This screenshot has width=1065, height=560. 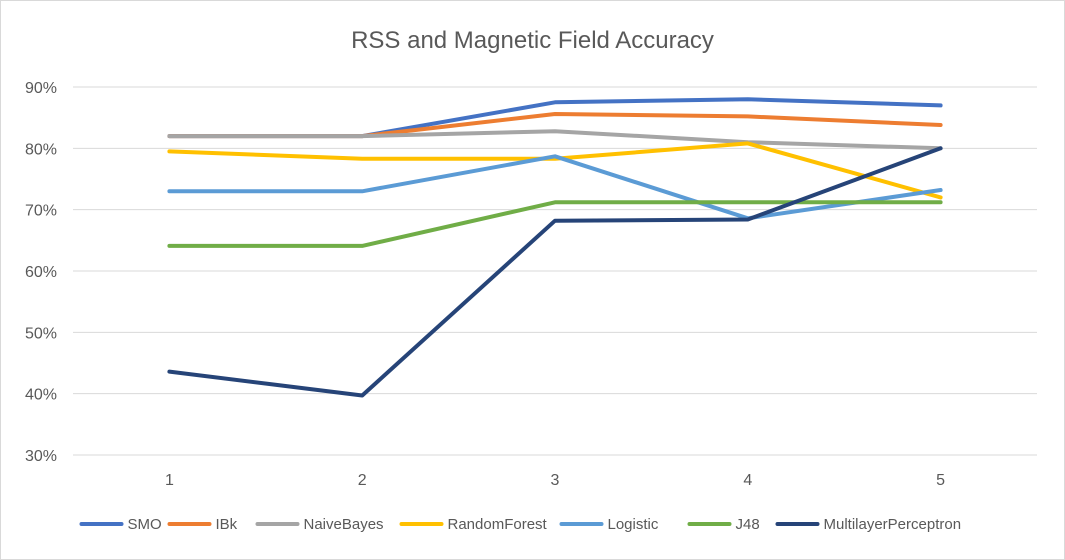 What do you see at coordinates (41, 149) in the screenshot?
I see `y-tick-label: 80%` at bounding box center [41, 149].